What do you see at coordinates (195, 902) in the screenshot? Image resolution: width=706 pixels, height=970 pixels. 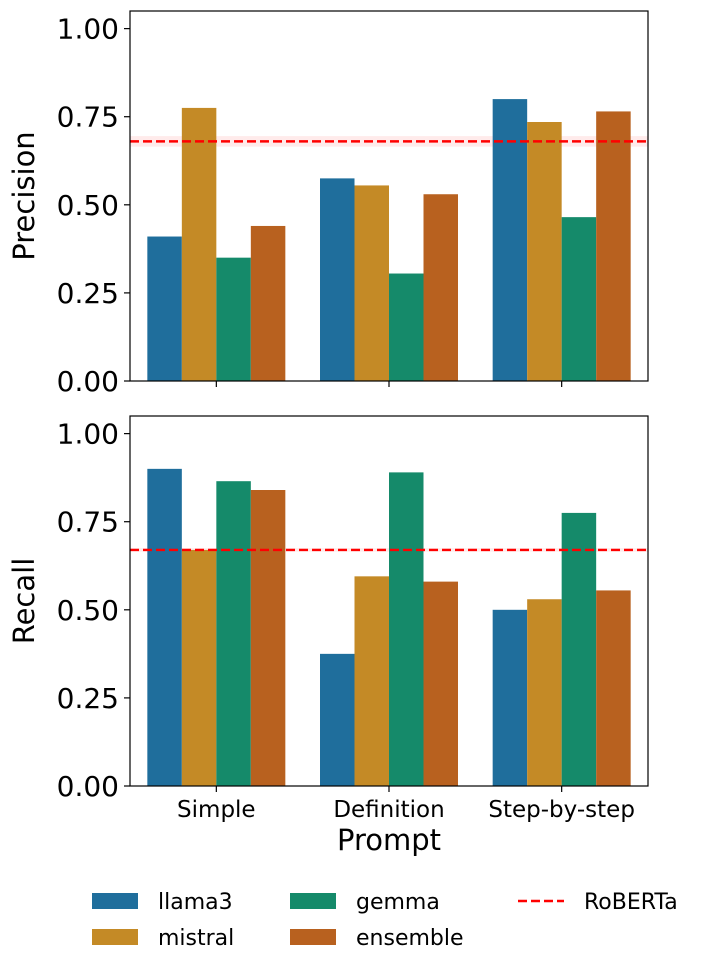 I see `legend-label: llama3` at bounding box center [195, 902].